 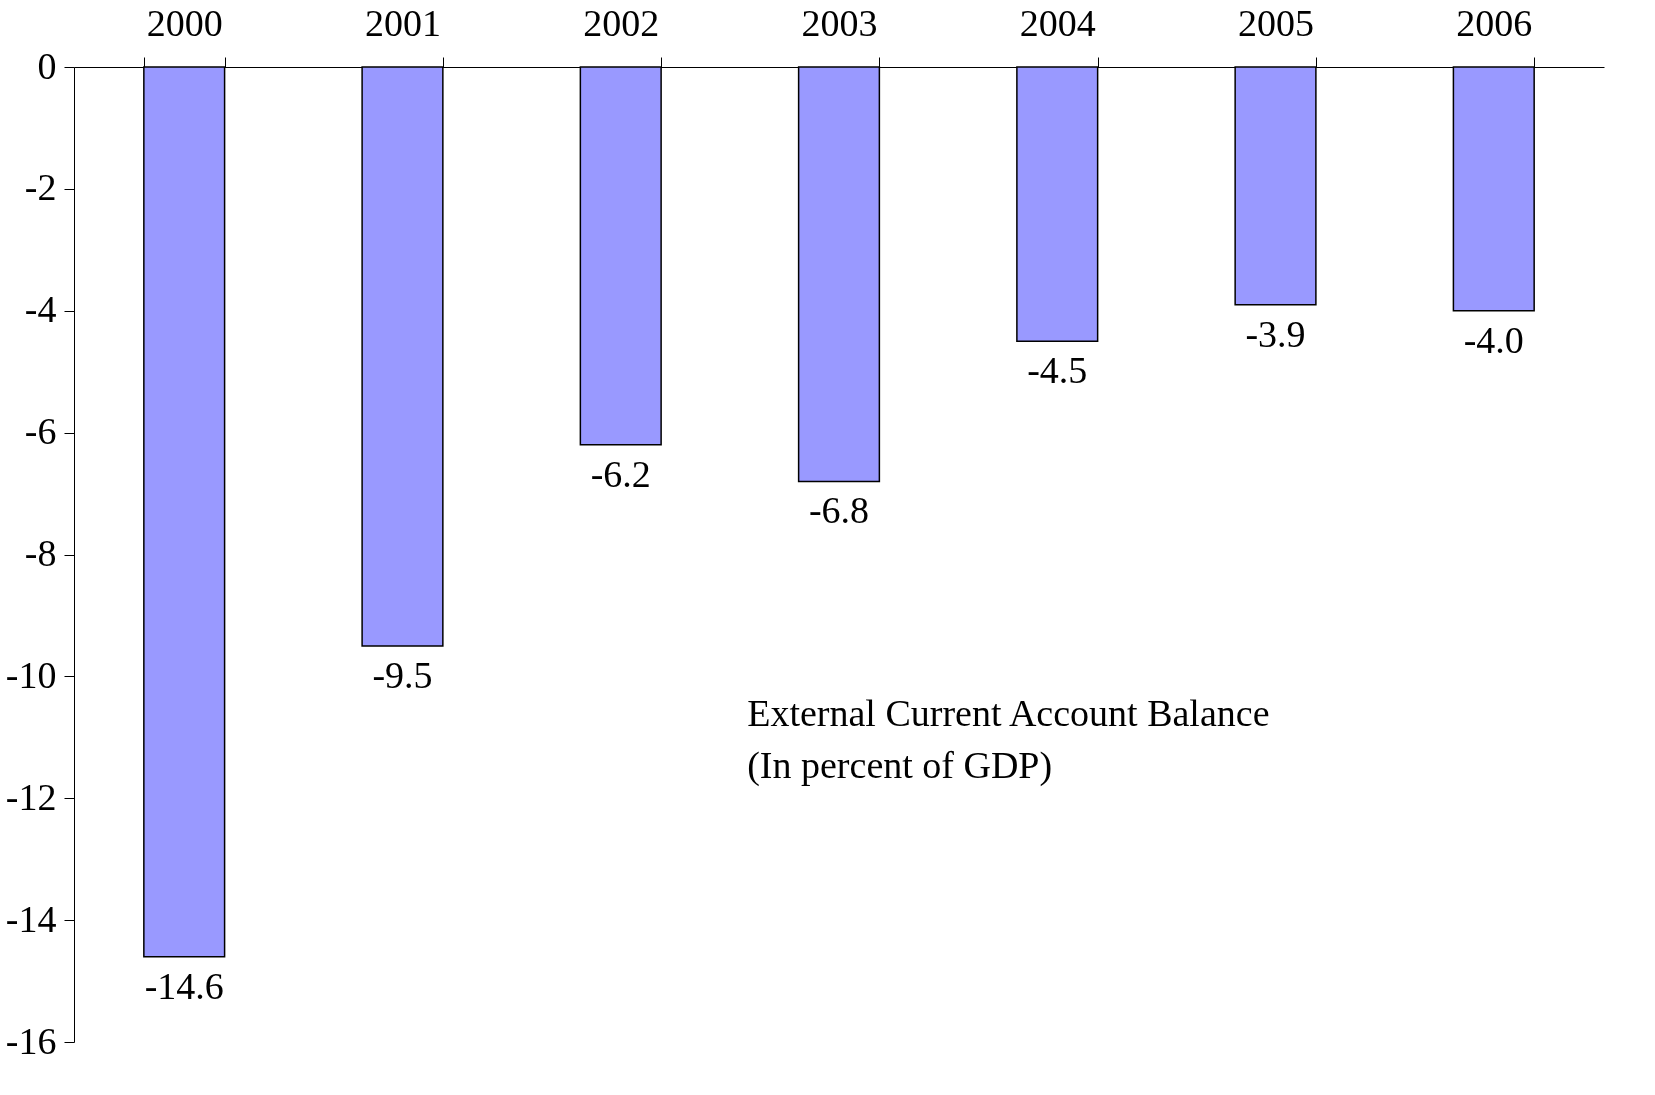 What do you see at coordinates (839, 510) in the screenshot?
I see `data-label: -6.8` at bounding box center [839, 510].